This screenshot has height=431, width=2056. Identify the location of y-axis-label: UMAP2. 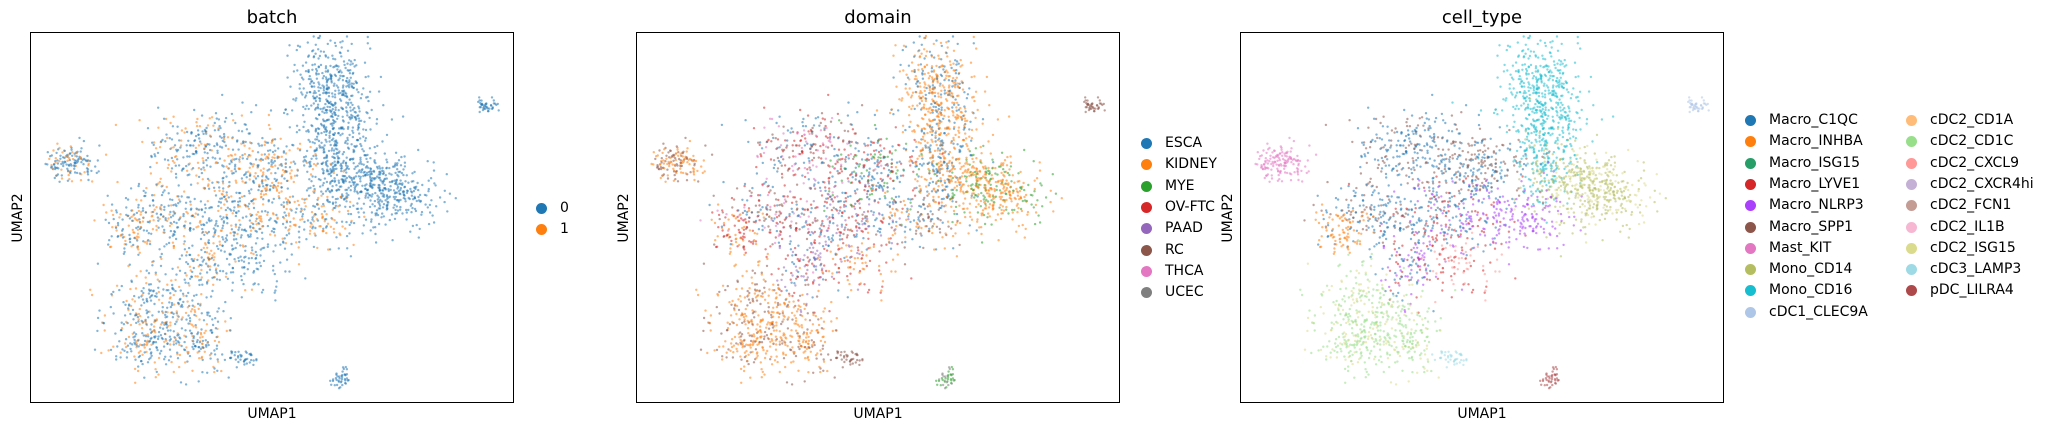
(18, 218).